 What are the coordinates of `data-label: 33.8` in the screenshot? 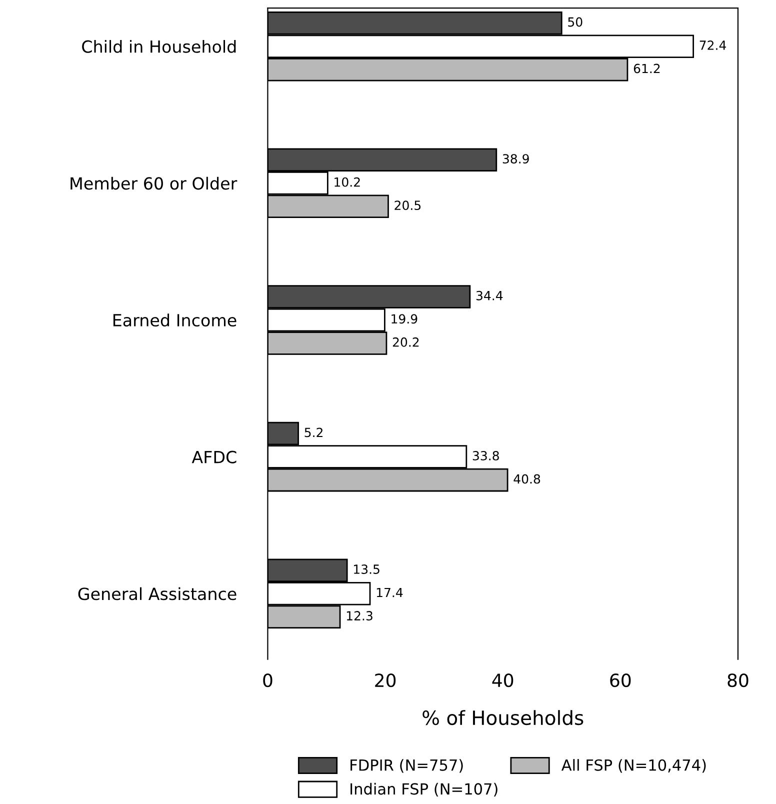 It's located at (485, 455).